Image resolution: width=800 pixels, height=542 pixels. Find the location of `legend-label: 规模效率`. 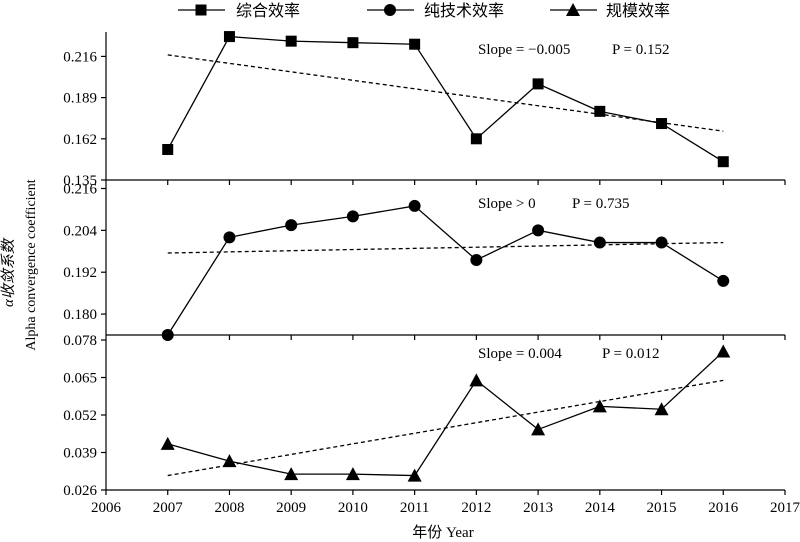

legend-label: 规模效率 is located at coordinates (638, 11).